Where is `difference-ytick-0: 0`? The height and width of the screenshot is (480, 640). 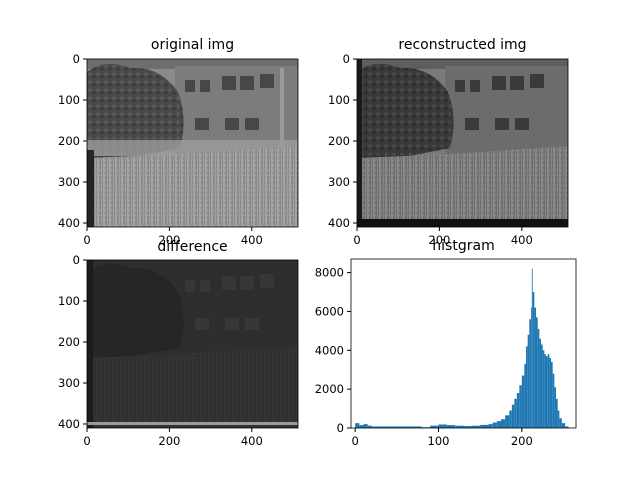
difference-ytick-0: 0 is located at coordinates (76, 260).